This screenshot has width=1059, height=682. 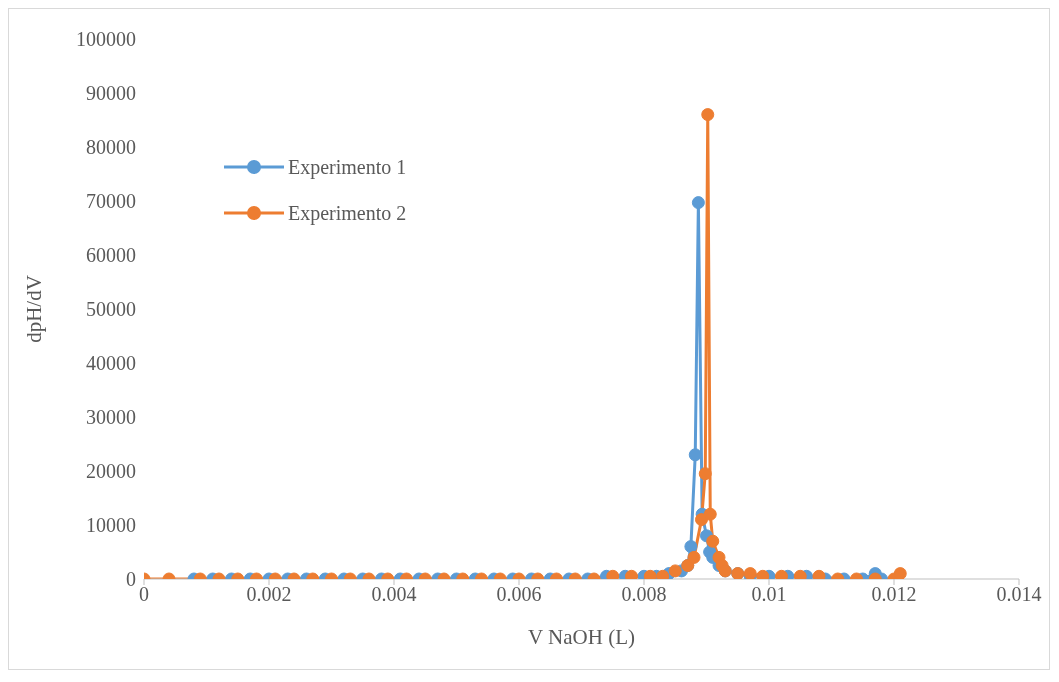 I want to click on y-tick-label: 30000, so click(x=111, y=417).